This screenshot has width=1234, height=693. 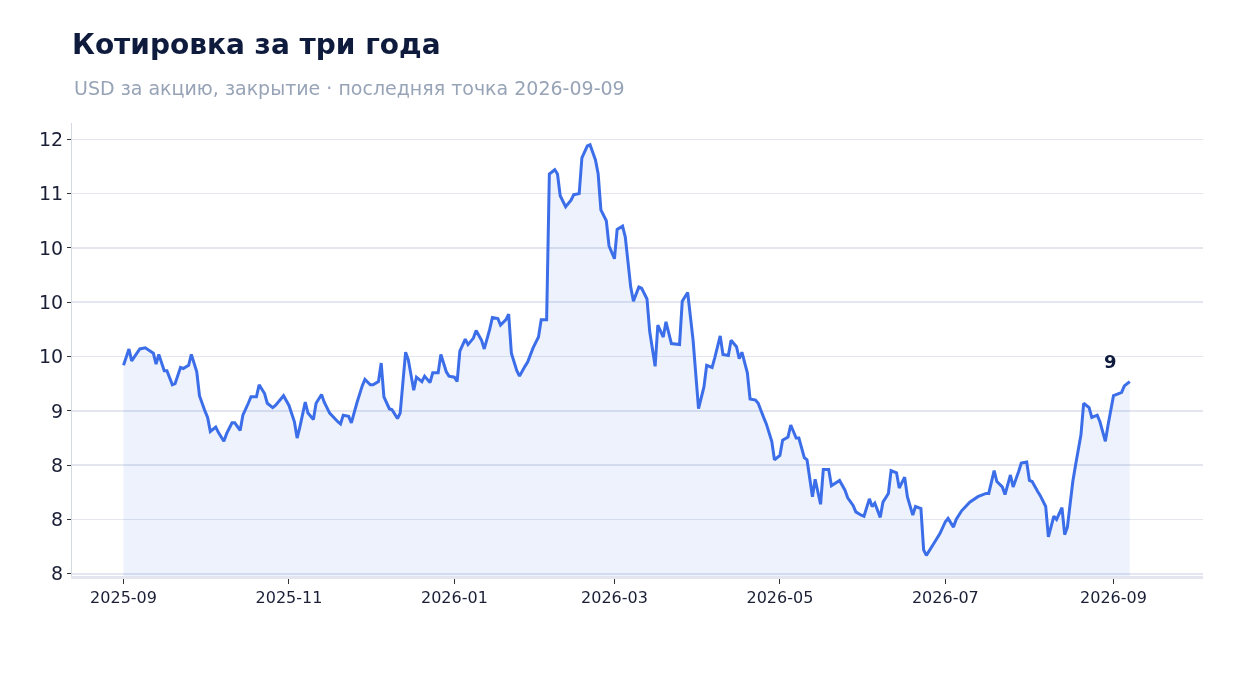 I want to click on x-tick-label: 2026-07, so click(x=945, y=598).